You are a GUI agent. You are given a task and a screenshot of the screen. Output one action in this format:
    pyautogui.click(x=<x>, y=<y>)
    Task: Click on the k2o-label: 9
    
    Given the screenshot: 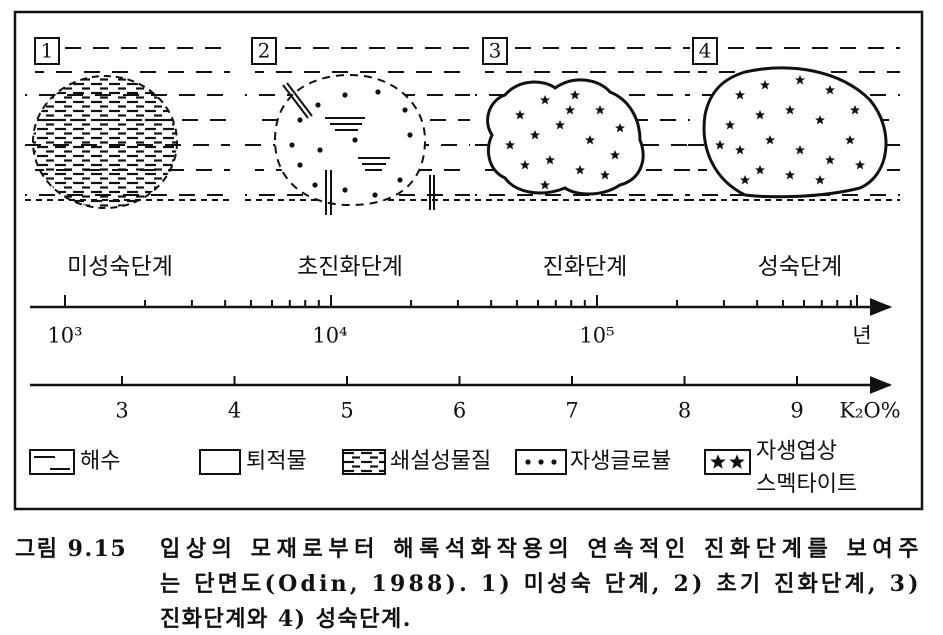 What is the action you would take?
    pyautogui.click(x=796, y=411)
    